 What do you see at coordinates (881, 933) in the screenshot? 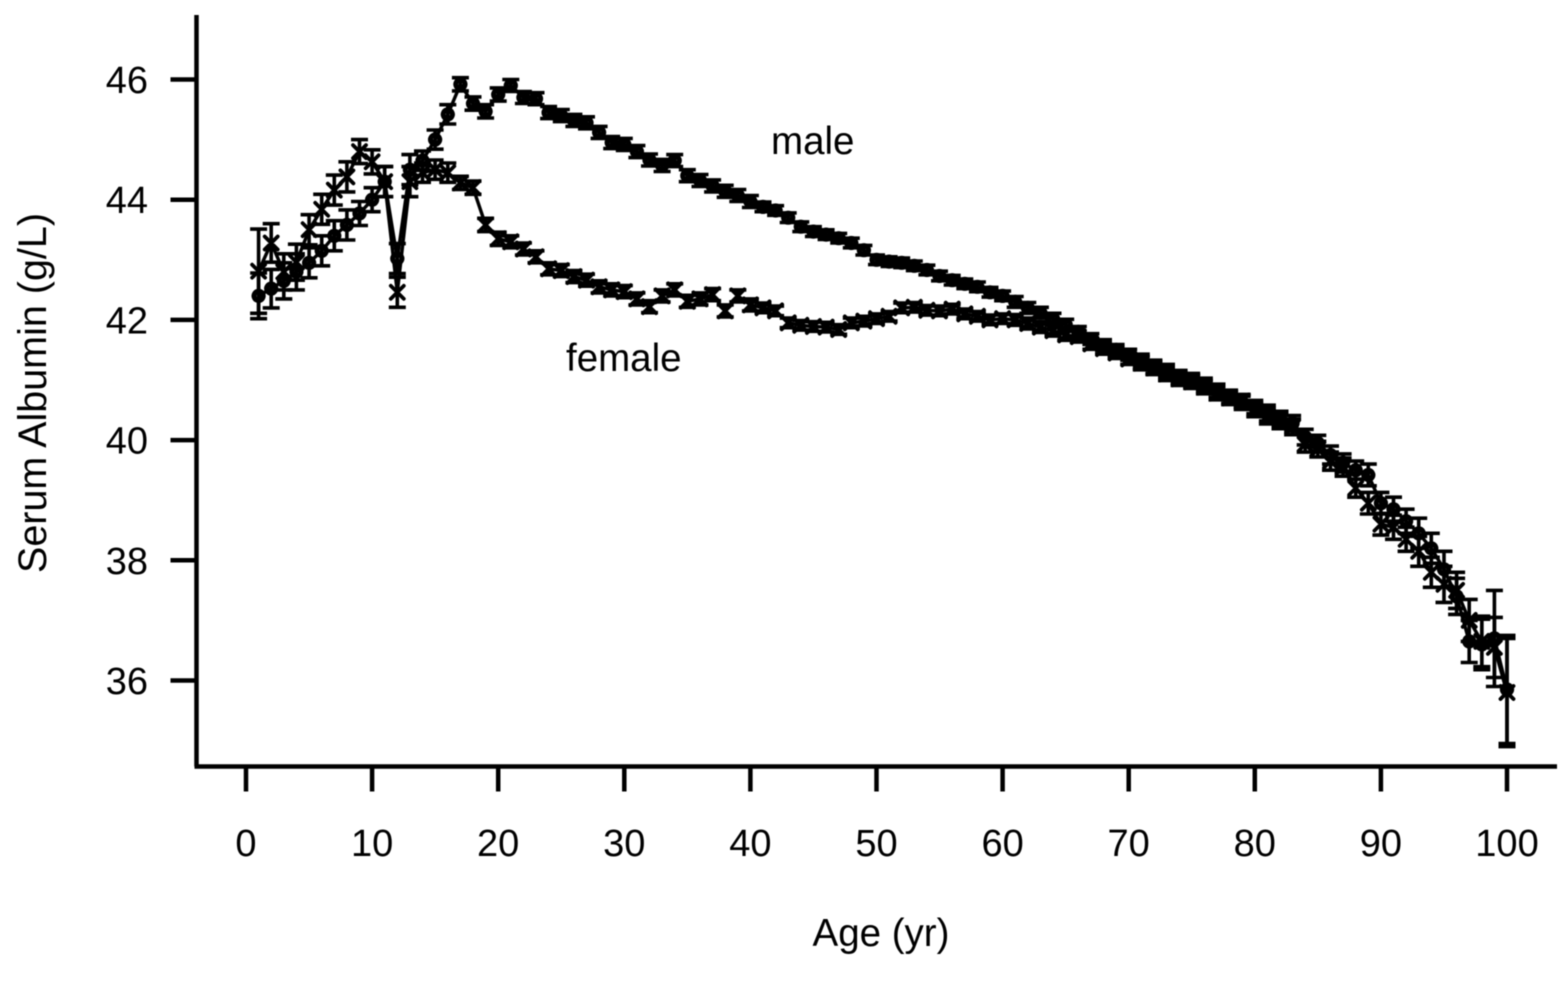
I see `svg-text: Age (yr)` at bounding box center [881, 933].